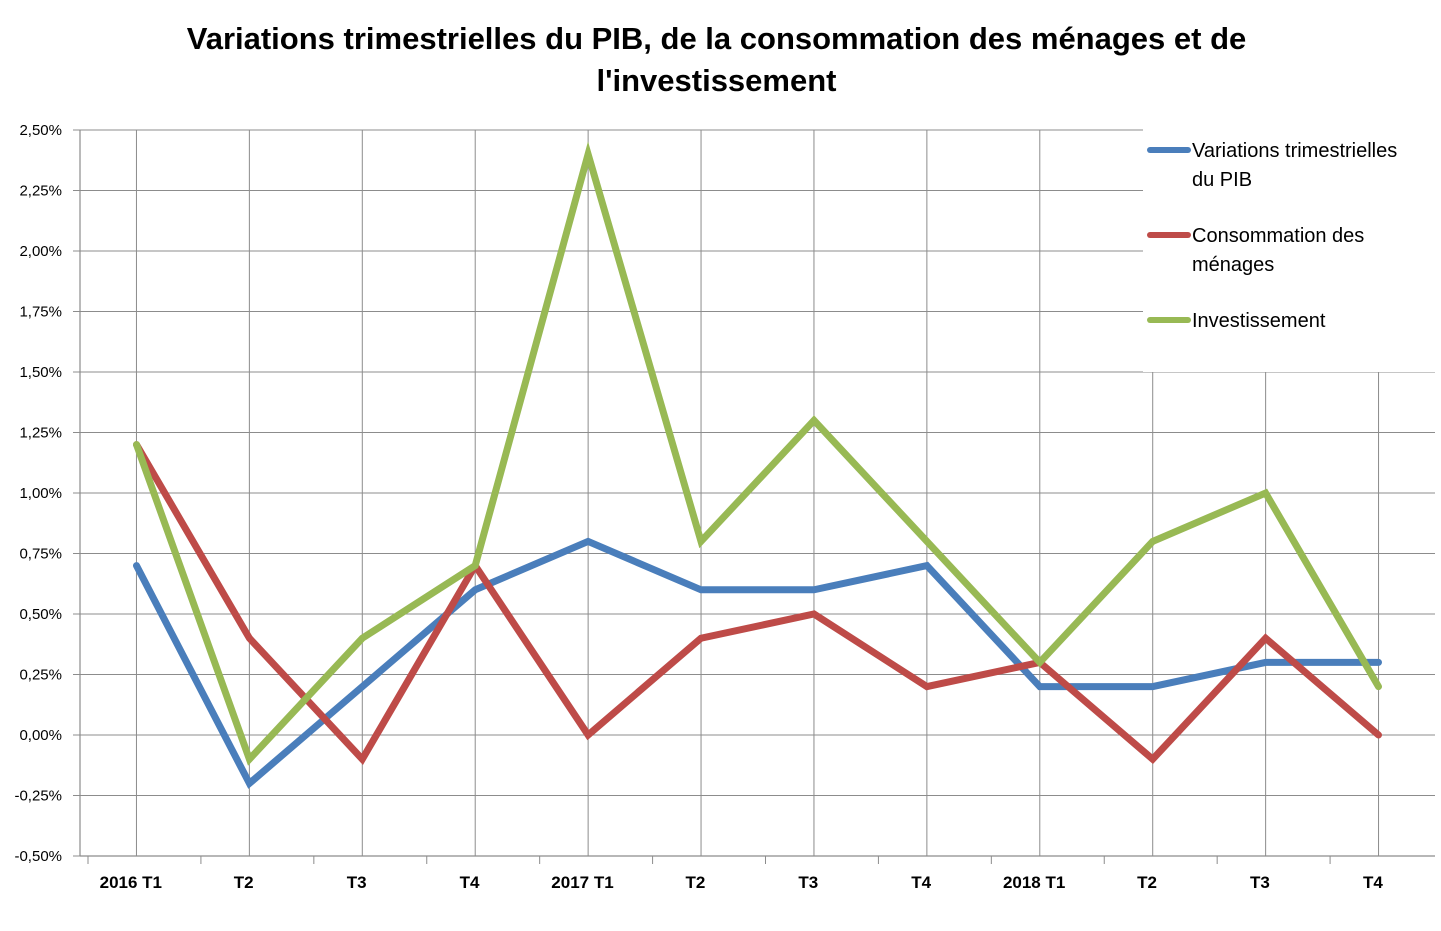 This screenshot has width=1441, height=931. Describe the element at coordinates (40, 614) in the screenshot. I see `y-tick-label: 0,50%` at that location.